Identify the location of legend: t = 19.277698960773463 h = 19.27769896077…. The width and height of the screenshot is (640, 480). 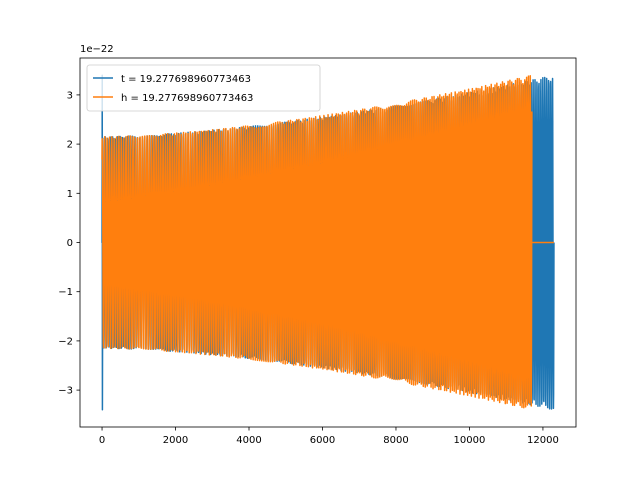
(203, 88).